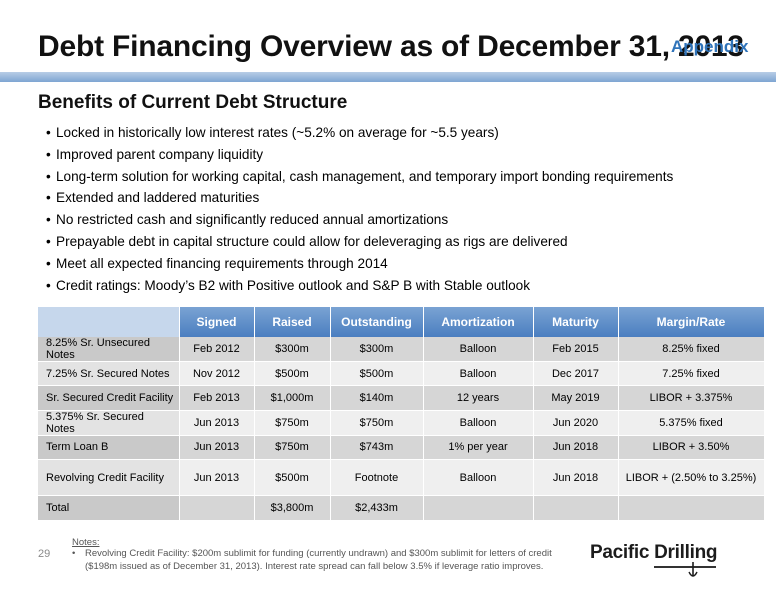 Image resolution: width=776 pixels, height=600 pixels. I want to click on table-cell: 1% per year, so click(478, 448).